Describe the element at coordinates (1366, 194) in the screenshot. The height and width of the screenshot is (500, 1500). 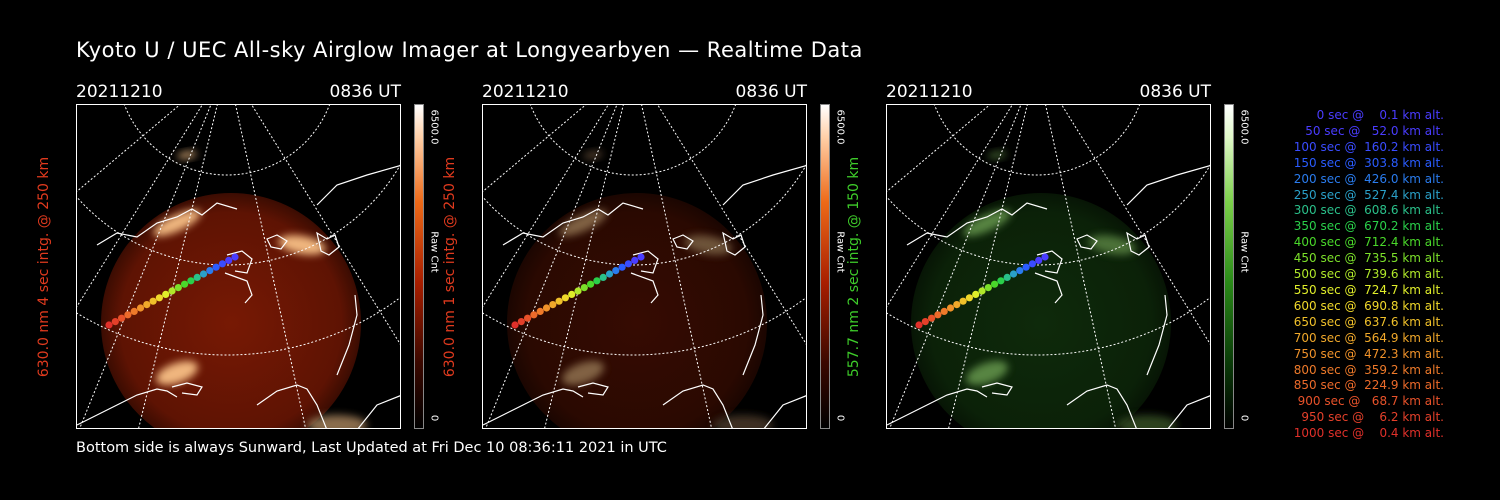
I see `legend-entry: 250 sec @ 527.4 km alt.` at that location.